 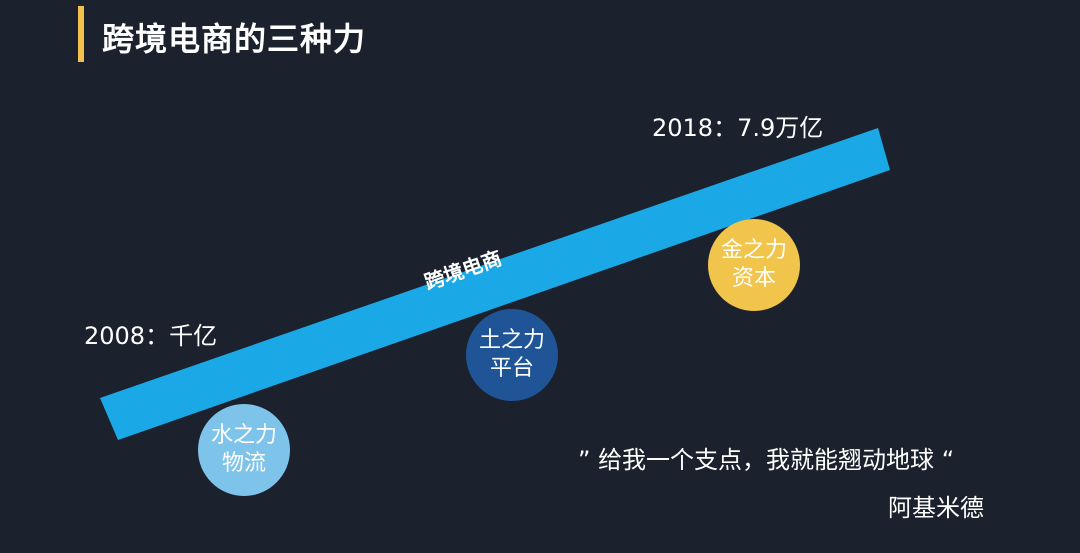 What do you see at coordinates (753, 278) in the screenshot?
I see `circle-subtitle: 资本` at bounding box center [753, 278].